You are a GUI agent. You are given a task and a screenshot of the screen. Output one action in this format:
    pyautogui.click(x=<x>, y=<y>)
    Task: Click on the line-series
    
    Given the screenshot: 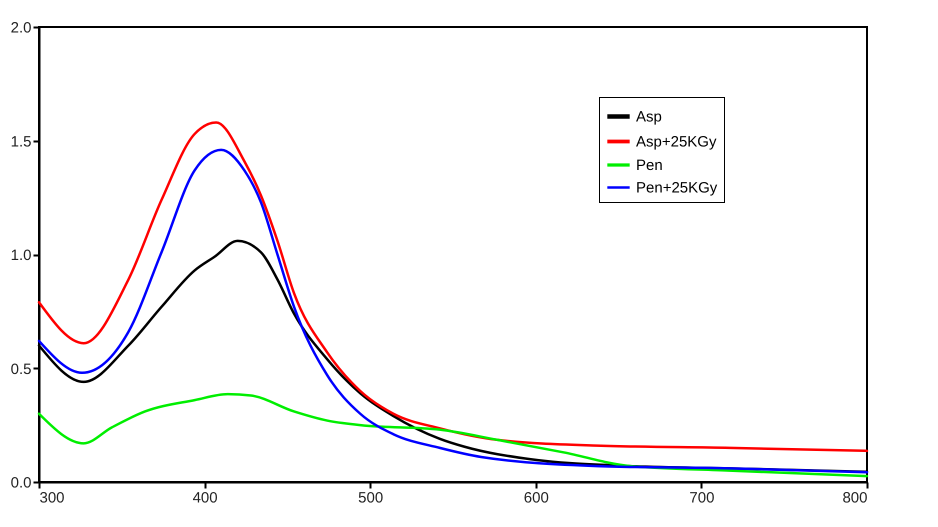 What is the action you would take?
    pyautogui.click(x=453, y=435)
    